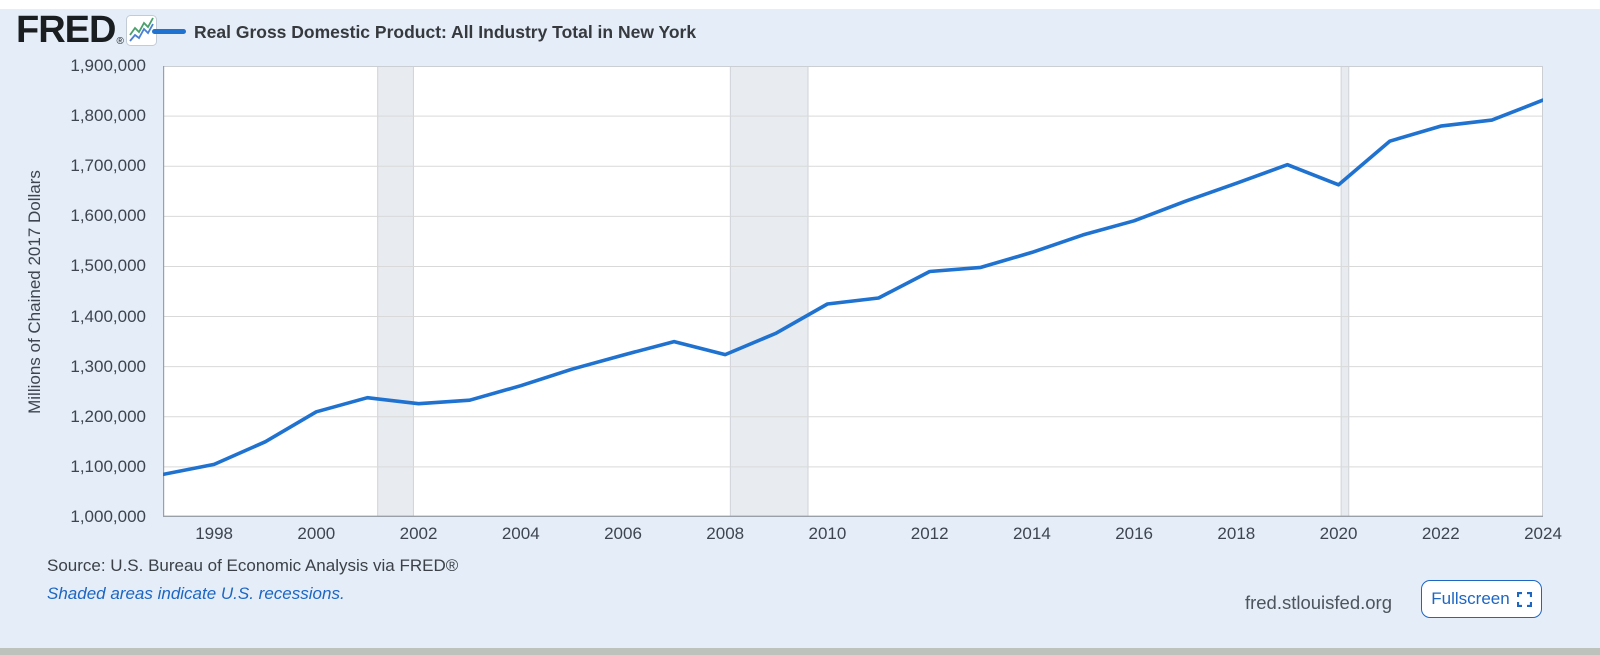  I want to click on fred-logo: FRED ®, so click(86, 30).